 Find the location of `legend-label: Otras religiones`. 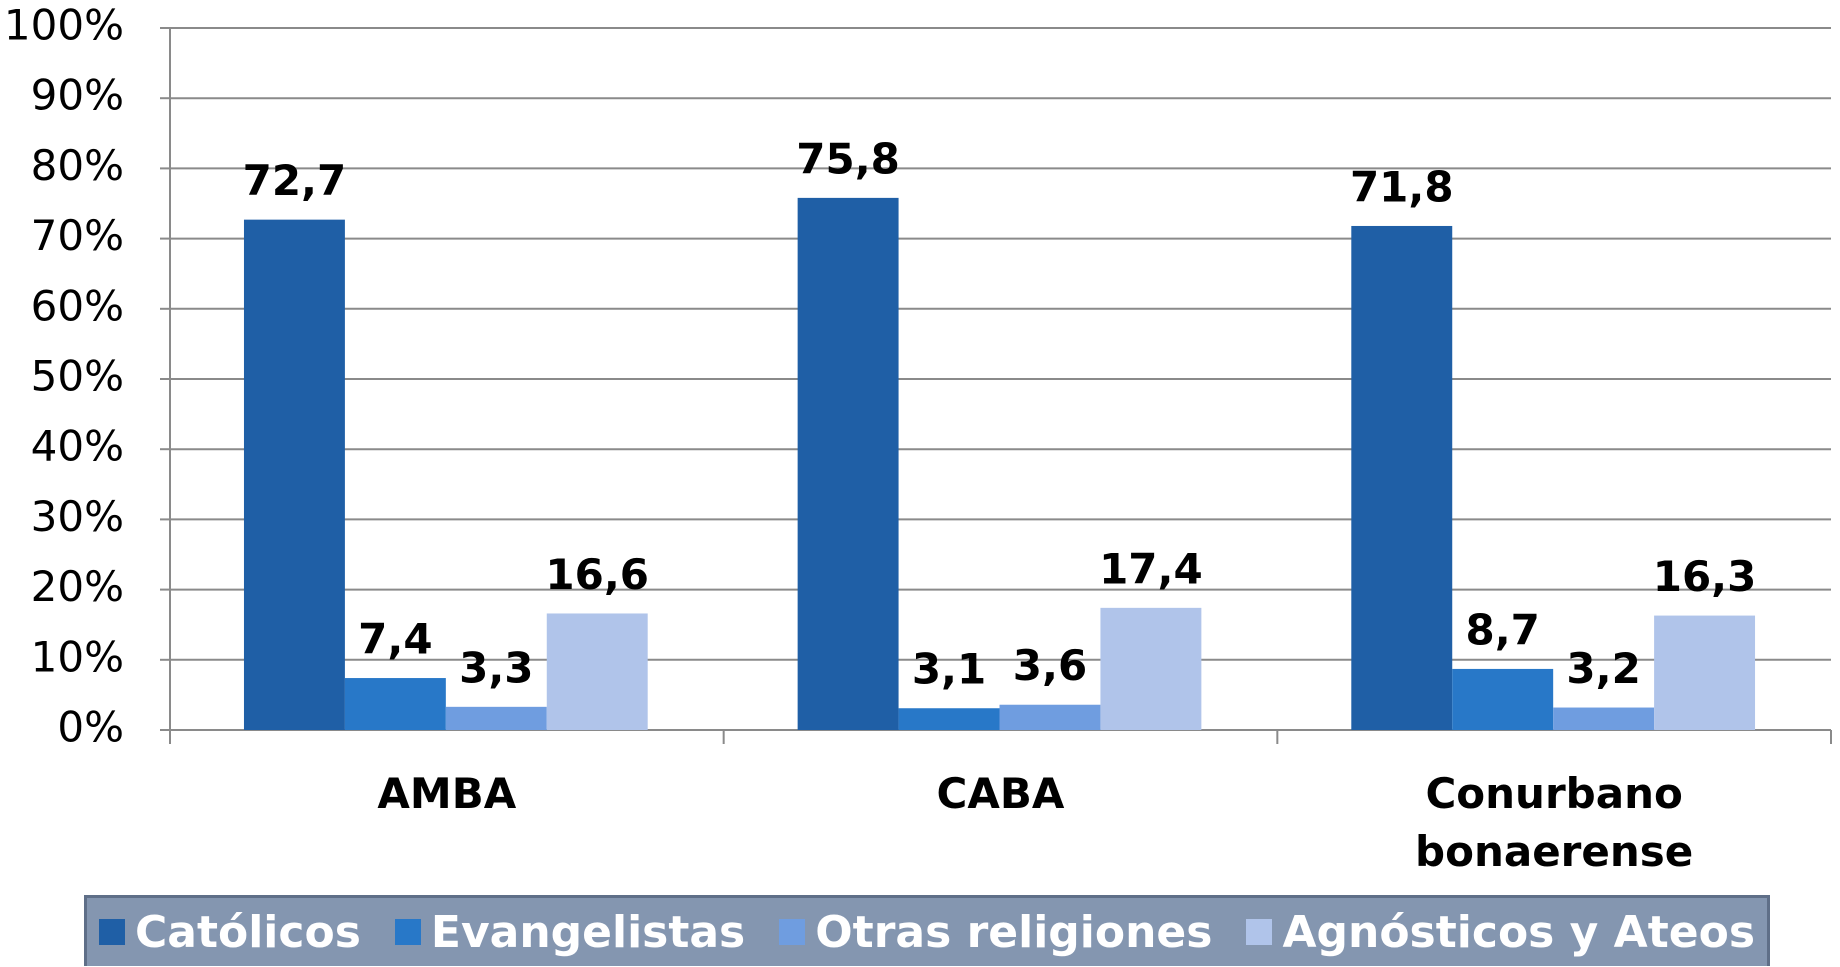

legend-label: Otras religiones is located at coordinates (1014, 932).